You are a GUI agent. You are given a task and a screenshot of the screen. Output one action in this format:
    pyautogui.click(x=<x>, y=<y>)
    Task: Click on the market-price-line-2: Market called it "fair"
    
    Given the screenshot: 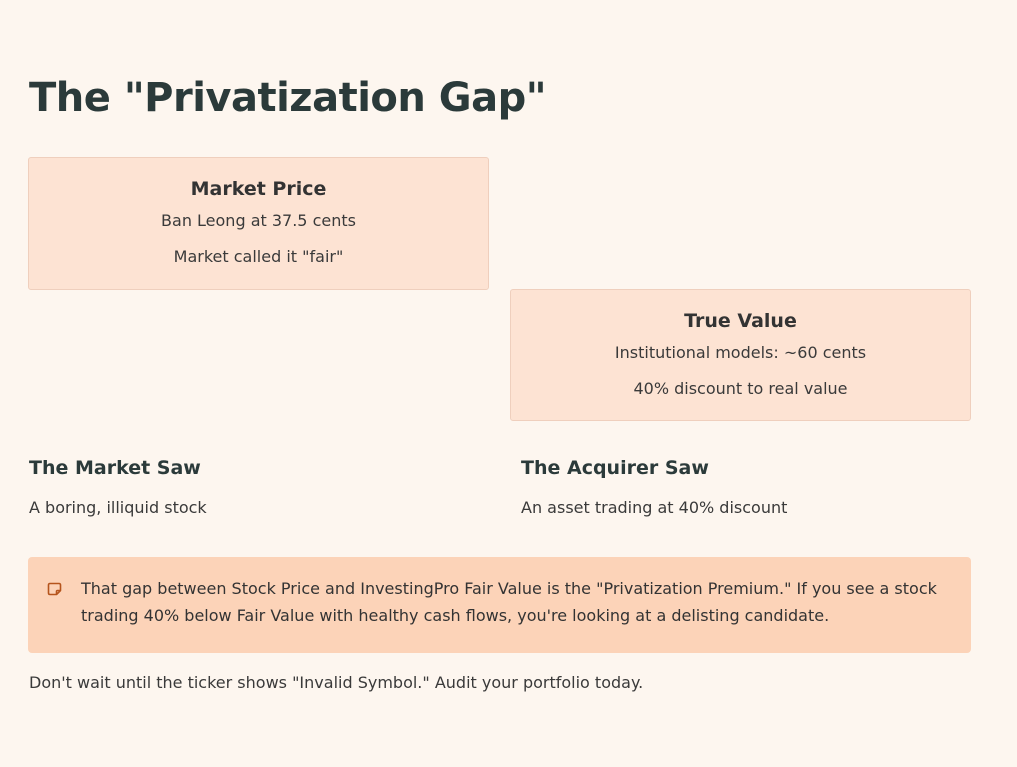 What is the action you would take?
    pyautogui.click(x=258, y=256)
    